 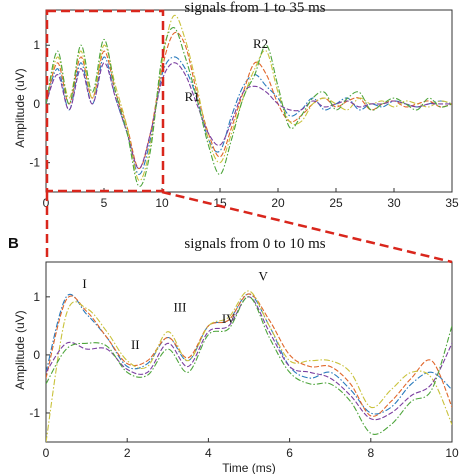 What do you see at coordinates (229, 318) in the screenshot?
I see `peak-label: IV` at bounding box center [229, 318].